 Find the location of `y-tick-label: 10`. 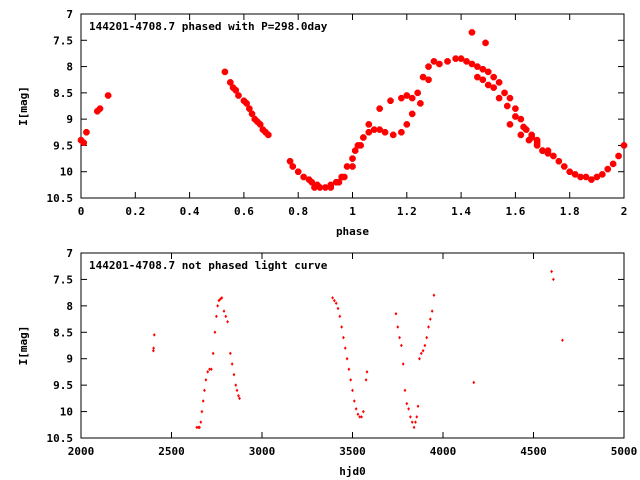

y-tick-label: 10 is located at coordinates (66, 172).